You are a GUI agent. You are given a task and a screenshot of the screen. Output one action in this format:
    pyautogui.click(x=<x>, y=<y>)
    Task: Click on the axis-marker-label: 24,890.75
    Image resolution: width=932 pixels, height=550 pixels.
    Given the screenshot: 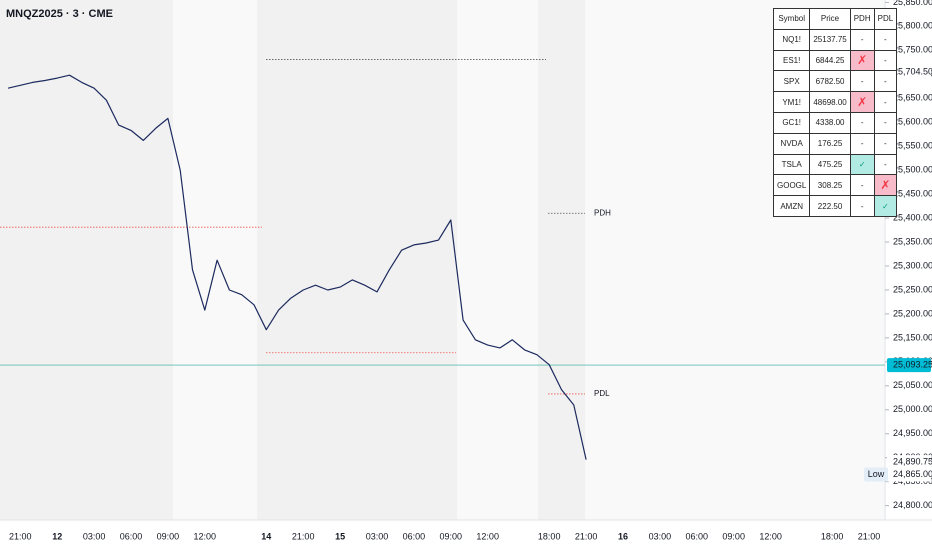 What is the action you would take?
    pyautogui.click(x=912, y=462)
    